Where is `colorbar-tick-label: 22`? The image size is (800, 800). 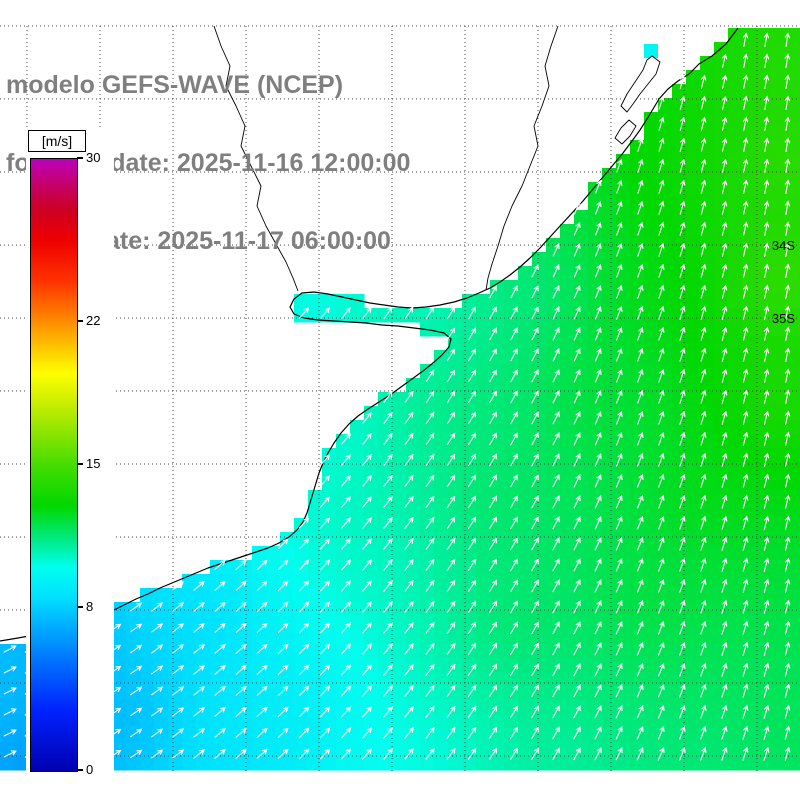 colorbar-tick-label: 22 is located at coordinates (93, 321).